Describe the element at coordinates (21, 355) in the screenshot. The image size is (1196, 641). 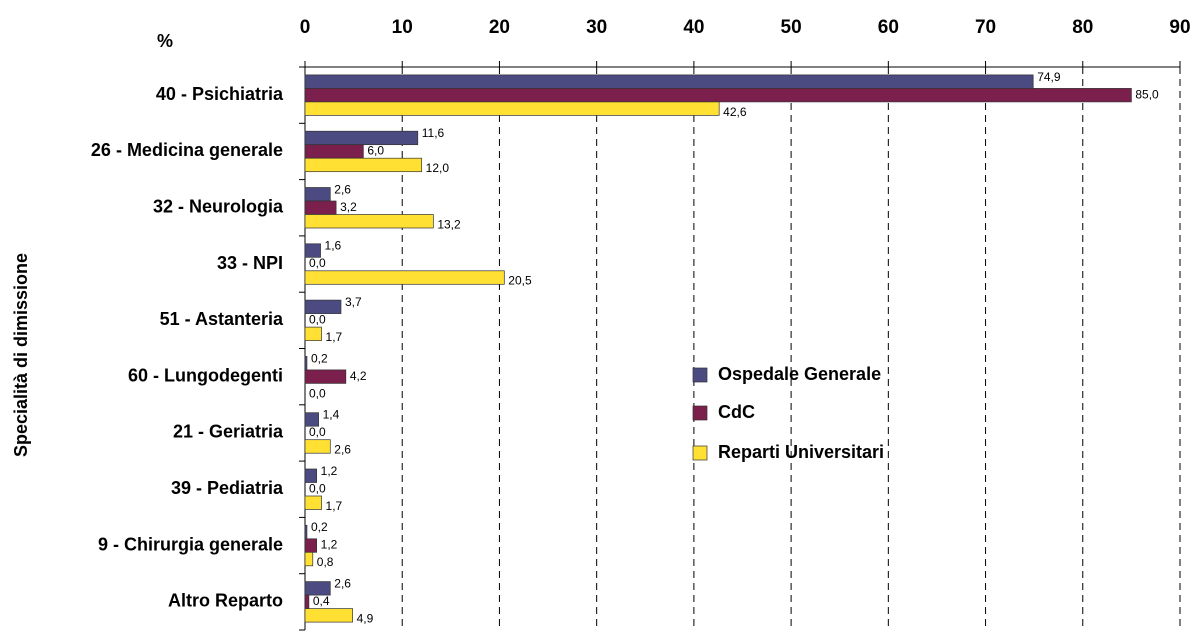
I see `y-axis-label: Specialità di dimissione` at that location.